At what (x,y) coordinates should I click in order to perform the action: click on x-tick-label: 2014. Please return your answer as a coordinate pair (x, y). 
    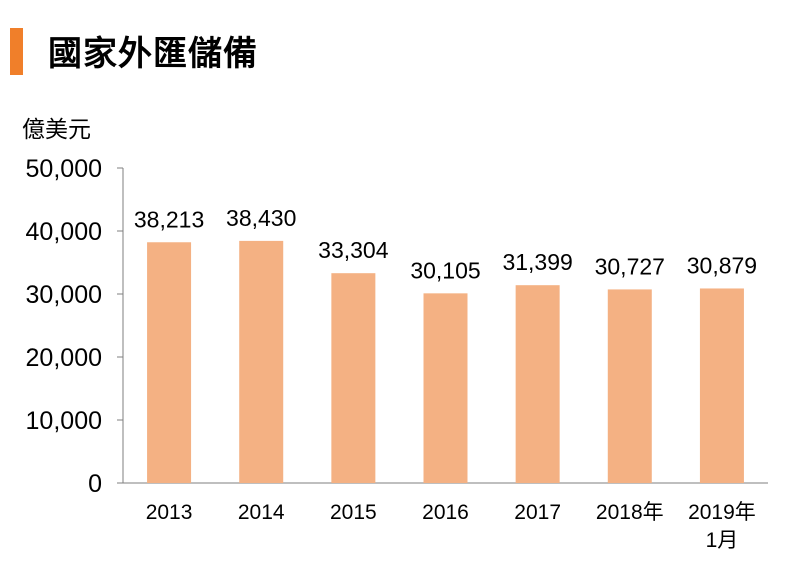
    Looking at the image, I should click on (261, 512).